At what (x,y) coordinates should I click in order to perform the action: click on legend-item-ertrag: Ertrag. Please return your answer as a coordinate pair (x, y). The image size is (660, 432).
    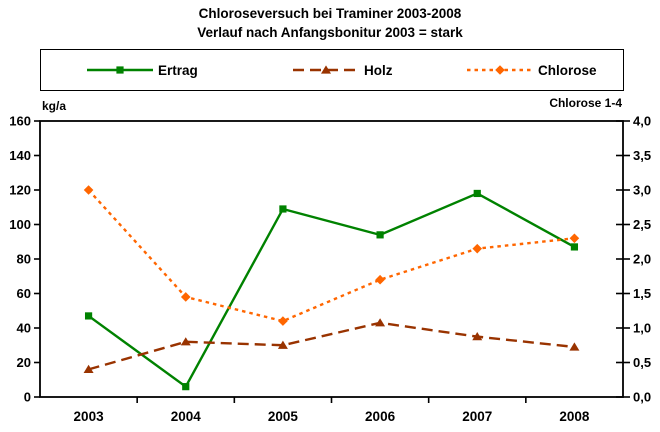
    Looking at the image, I should click on (142, 70).